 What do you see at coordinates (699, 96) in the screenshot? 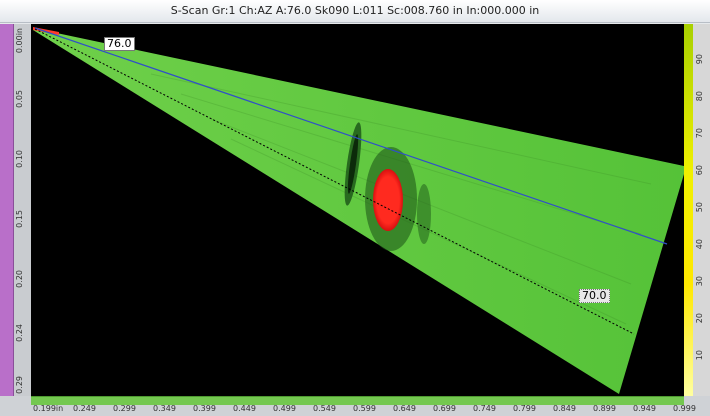
I see `amplitude-tick-label: 80` at bounding box center [699, 96].